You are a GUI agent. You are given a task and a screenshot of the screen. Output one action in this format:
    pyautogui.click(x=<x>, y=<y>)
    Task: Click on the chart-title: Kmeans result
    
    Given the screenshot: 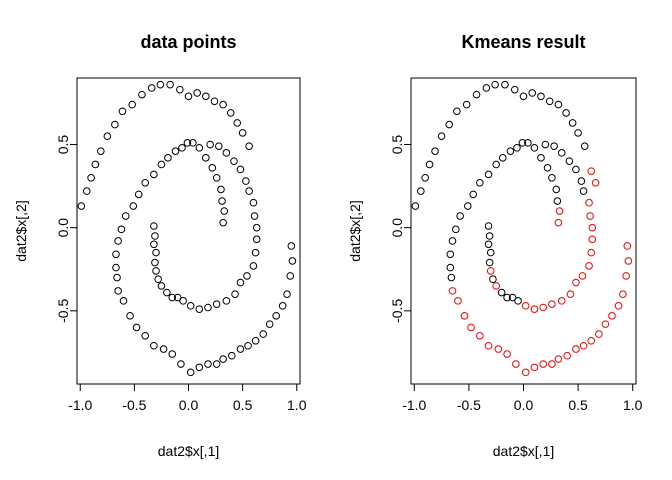 What is the action you would take?
    pyautogui.click(x=523, y=42)
    